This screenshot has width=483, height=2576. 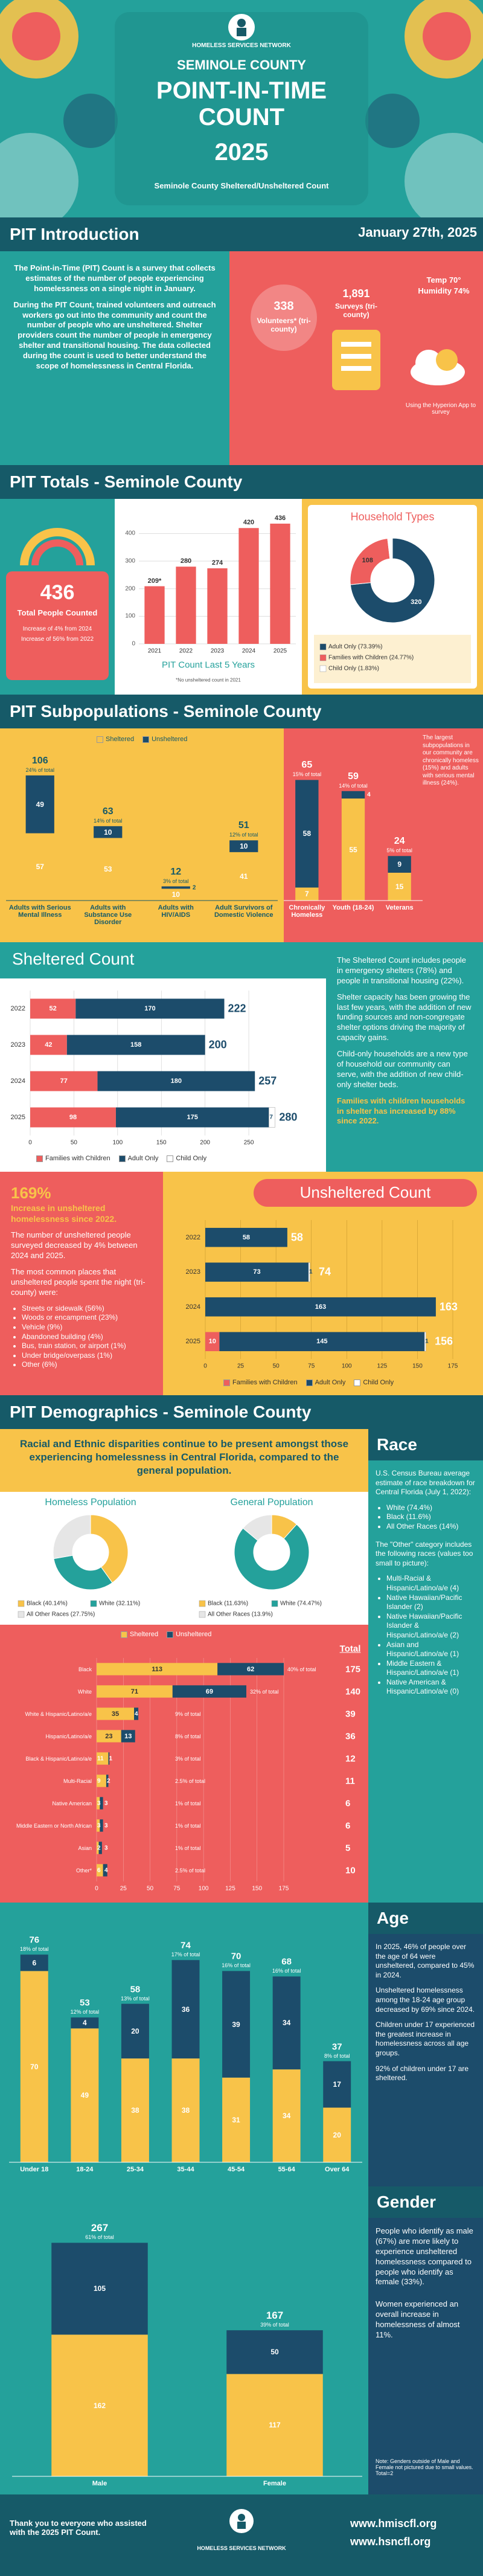 What do you see at coordinates (101, 1758) in the screenshot?
I see `segment-label: 11` at bounding box center [101, 1758].